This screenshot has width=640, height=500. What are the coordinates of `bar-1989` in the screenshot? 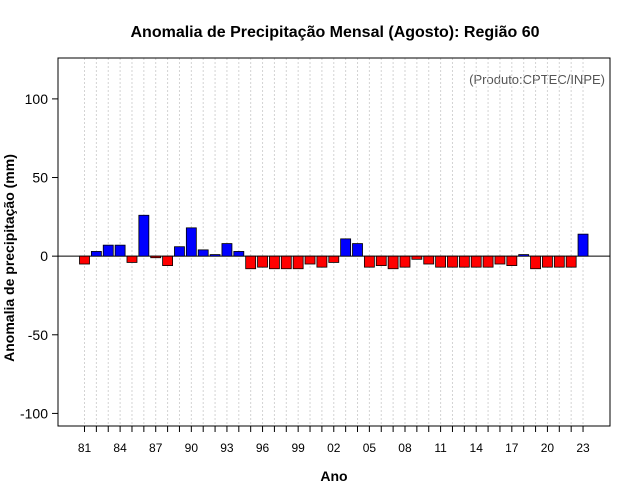 It's located at (179, 251).